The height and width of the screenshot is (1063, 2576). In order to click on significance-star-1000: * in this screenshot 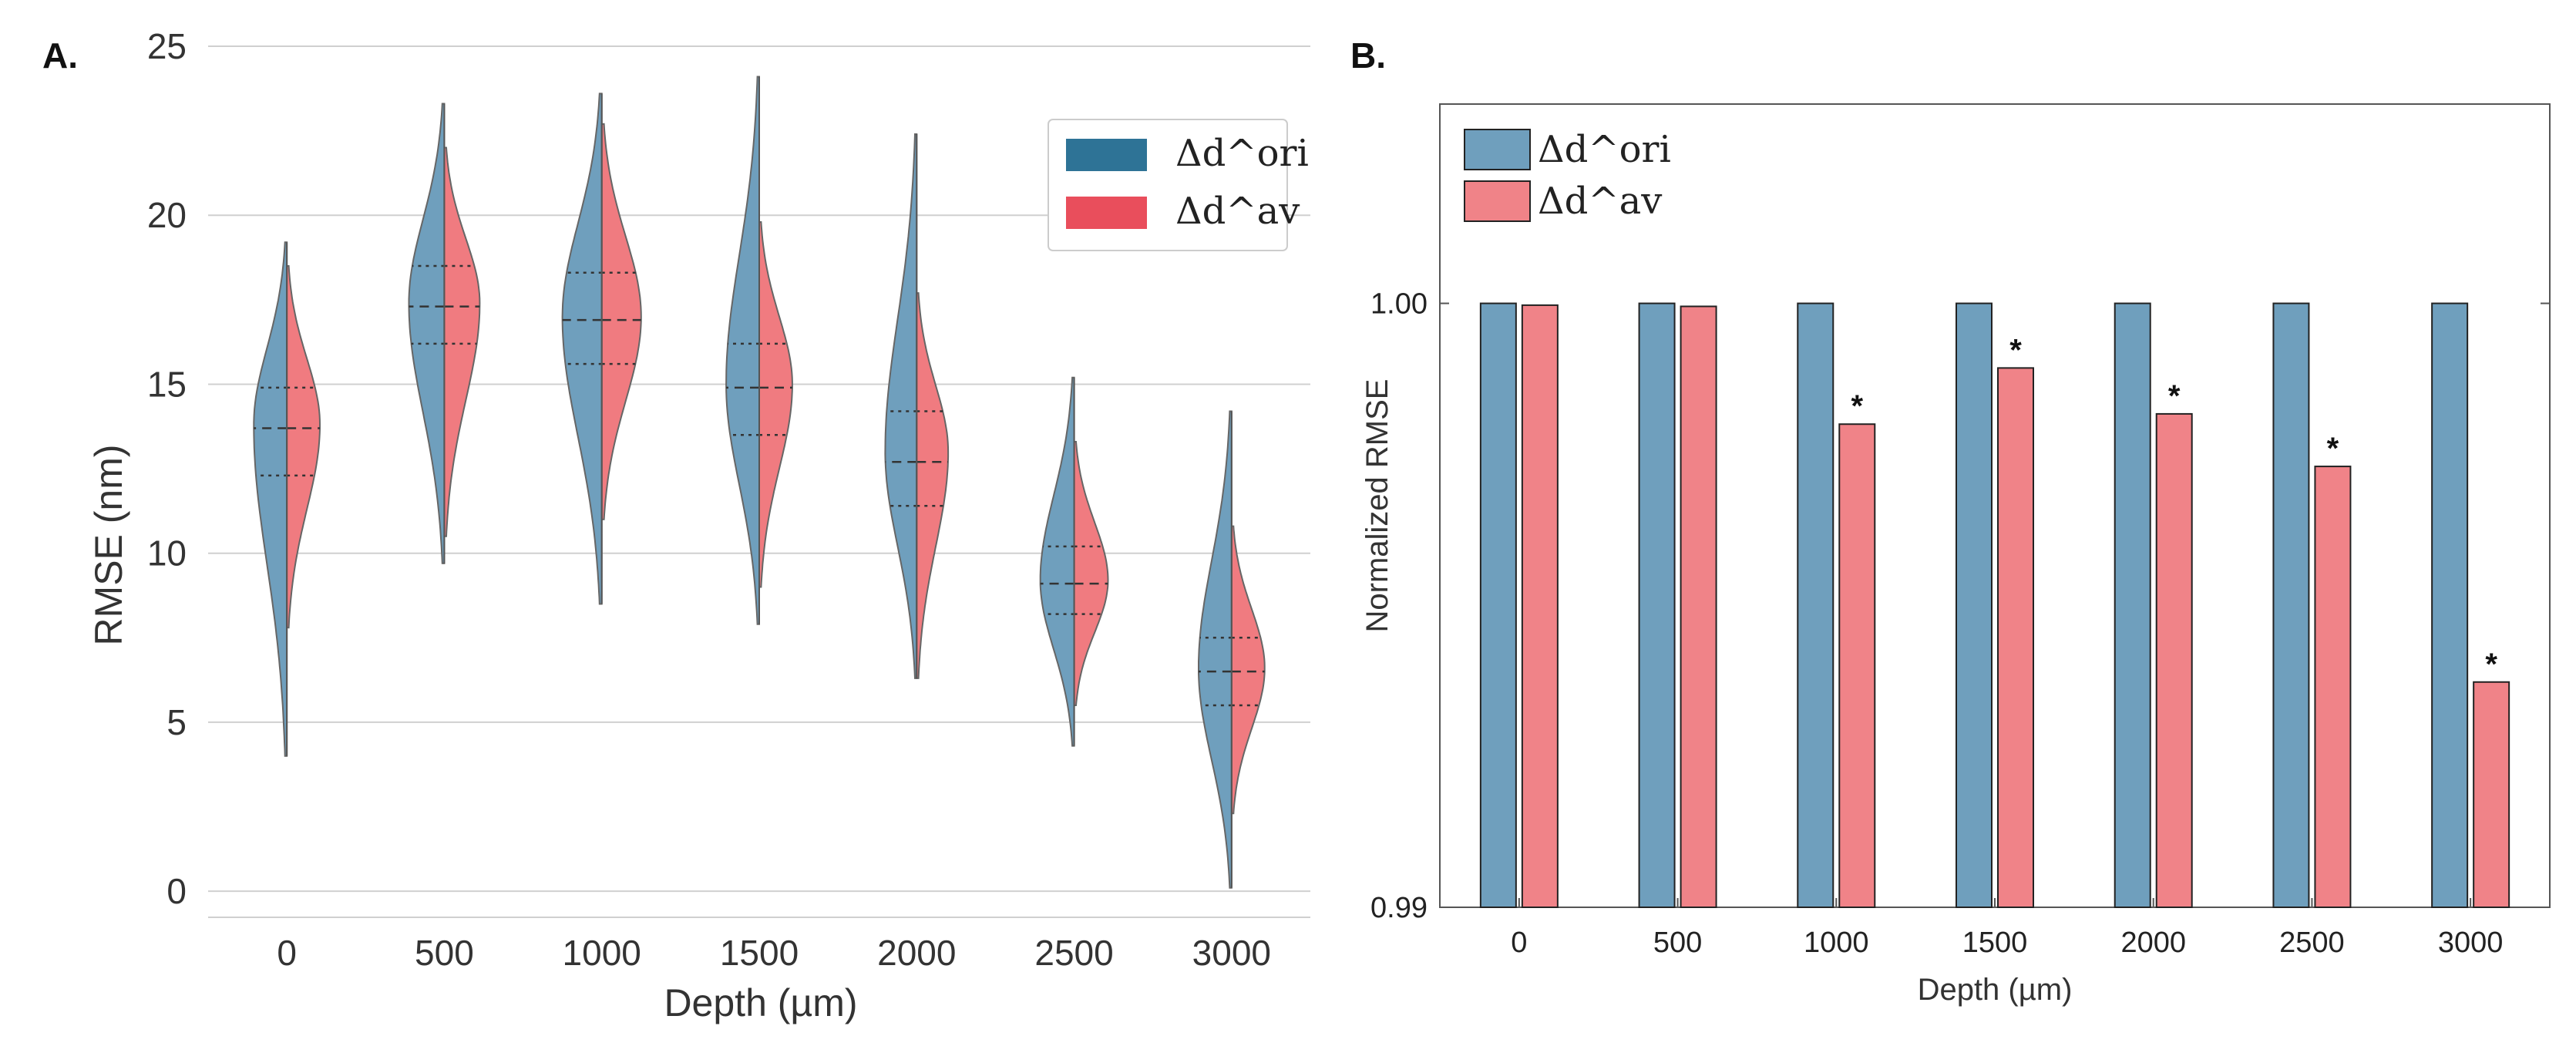, I will do `click(1857, 406)`.